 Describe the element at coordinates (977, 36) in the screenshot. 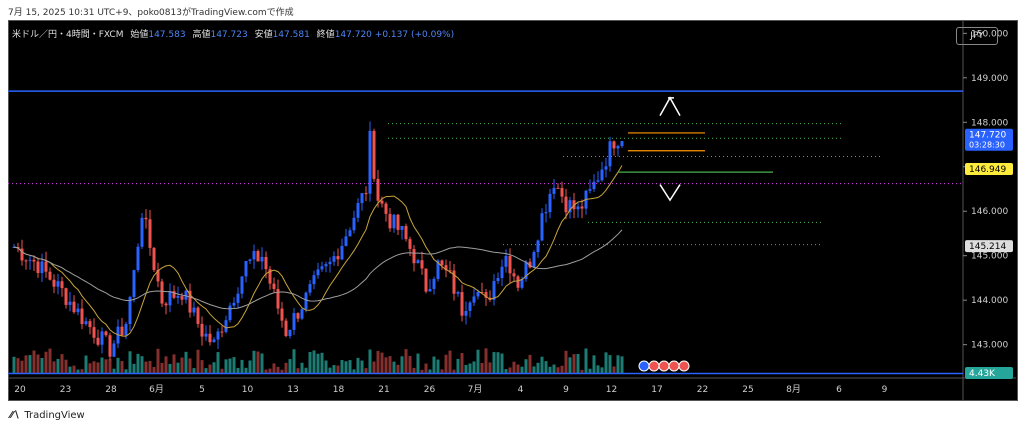

I see `currency-button: JPY` at that location.